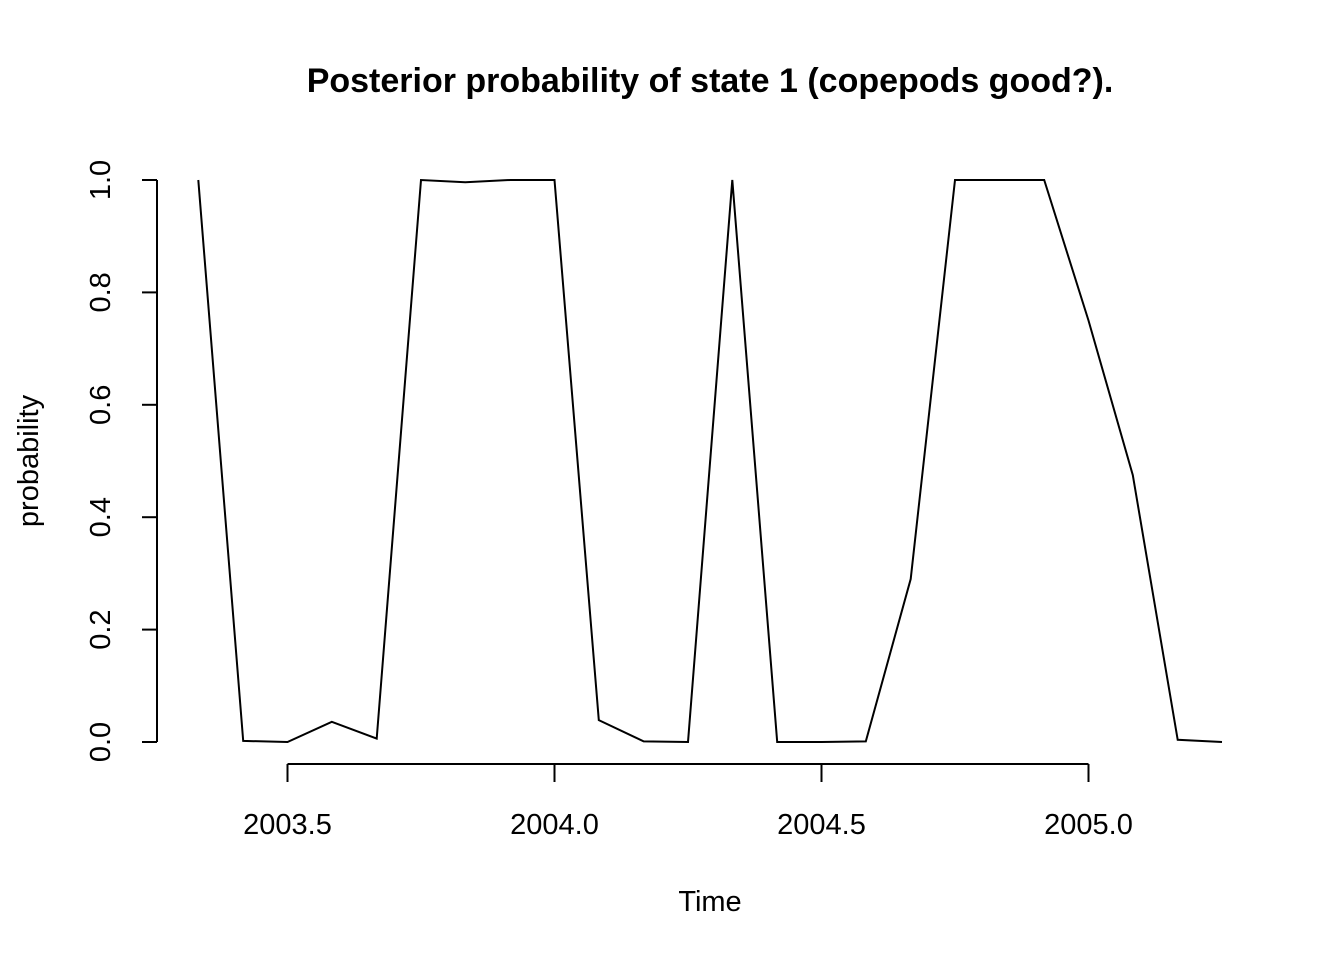 Image resolution: width=1344 pixels, height=960 pixels. I want to click on y-tick-label: 0.2, so click(101, 629).